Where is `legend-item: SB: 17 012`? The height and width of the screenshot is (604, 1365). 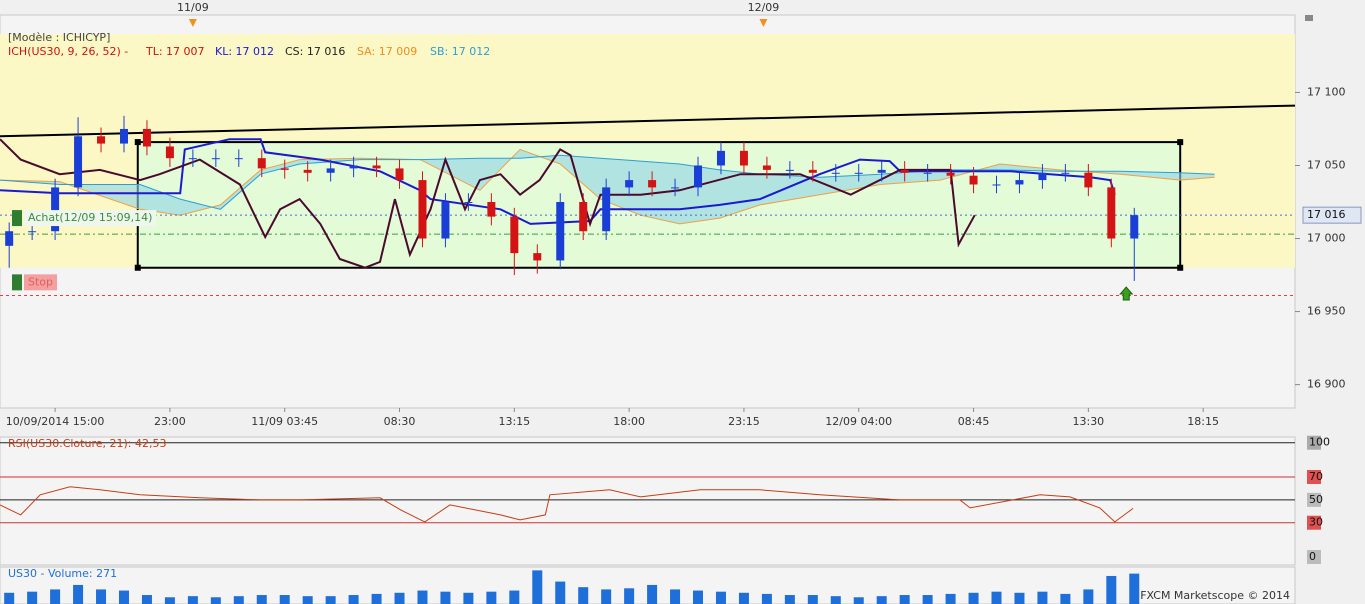
legend-item: SB: 17 012 is located at coordinates (460, 51).